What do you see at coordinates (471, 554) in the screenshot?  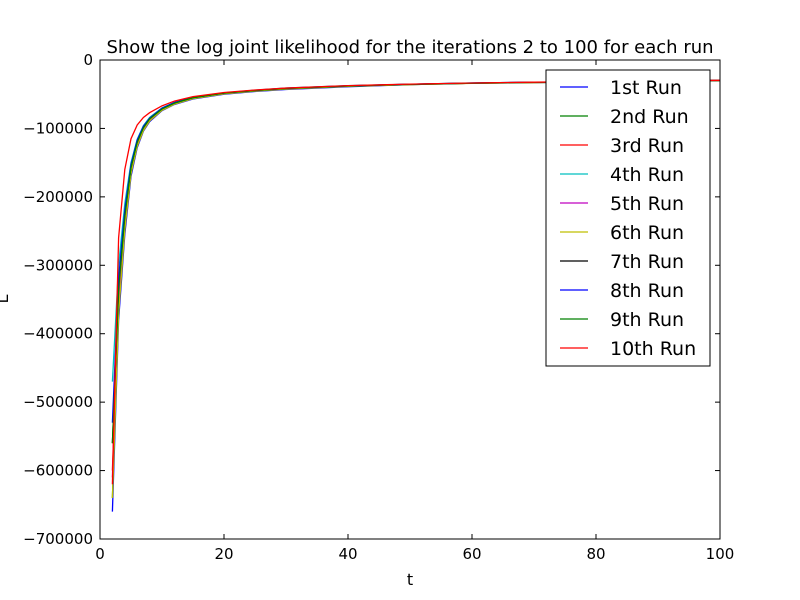 I see `x-tick-label: 60` at bounding box center [471, 554].